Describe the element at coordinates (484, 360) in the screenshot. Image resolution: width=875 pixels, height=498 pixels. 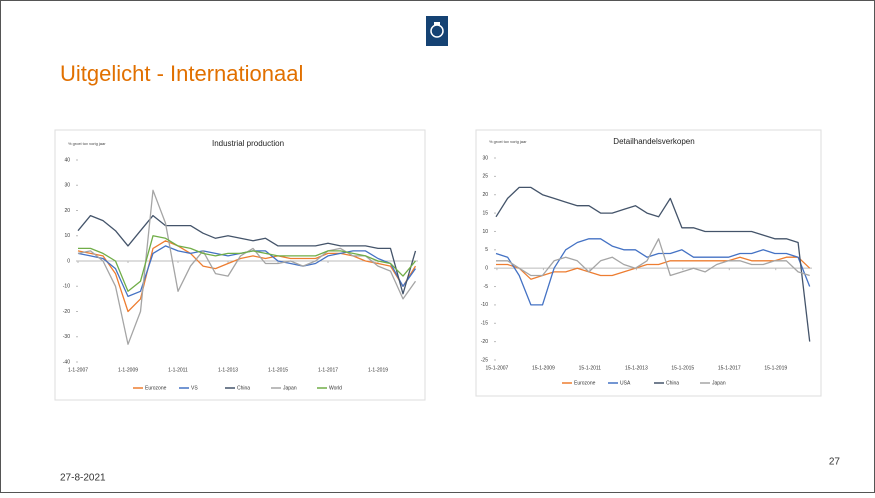
I see `y-tick-label: -25` at that location.